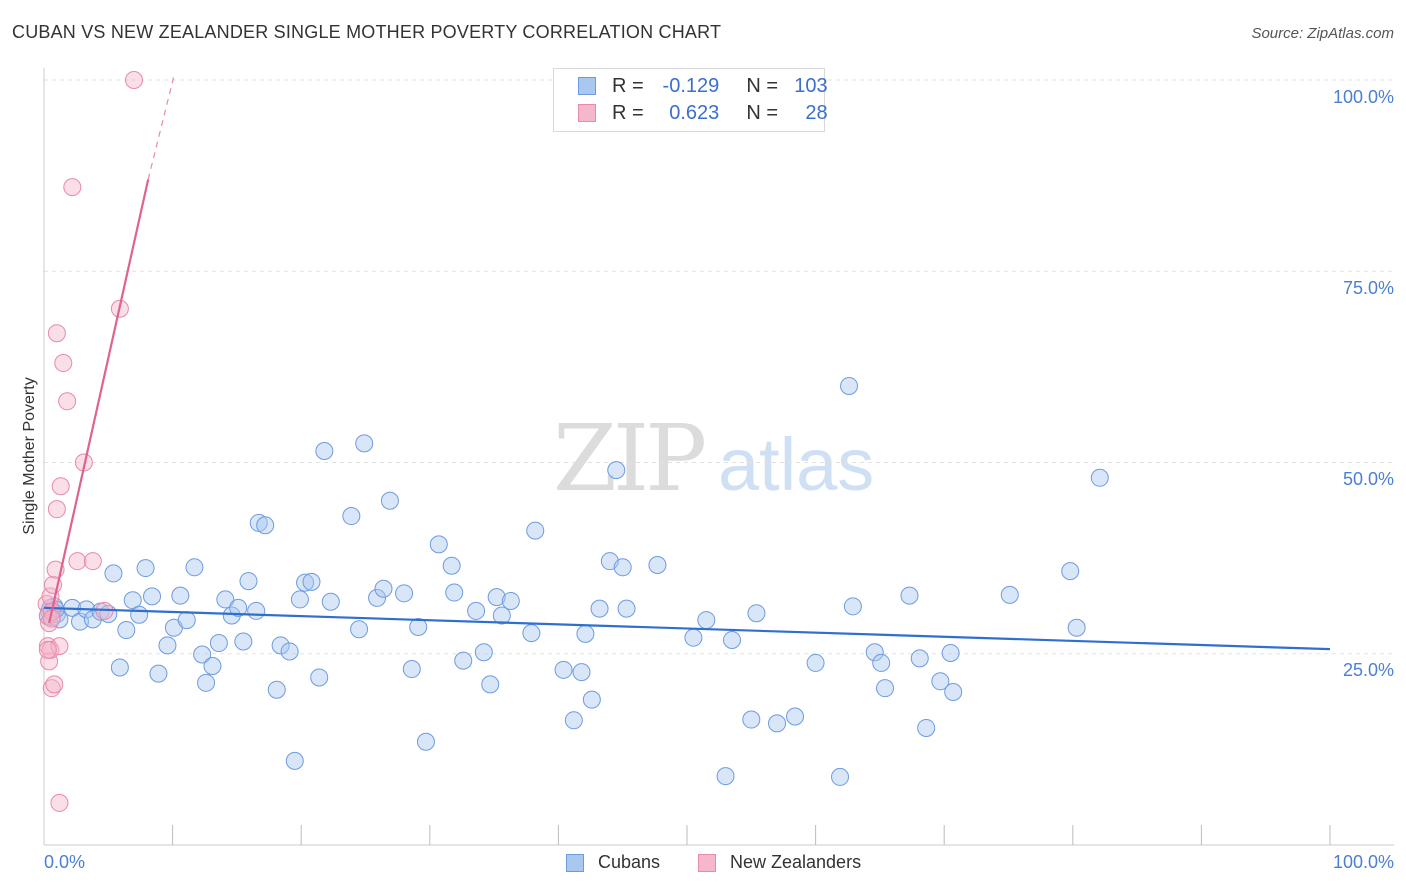 Image resolution: width=1406 pixels, height=892 pixels. Describe the element at coordinates (796, 862) in the screenshot. I see `bottom-legend-label-new-zealanders: New Zealanders` at that location.